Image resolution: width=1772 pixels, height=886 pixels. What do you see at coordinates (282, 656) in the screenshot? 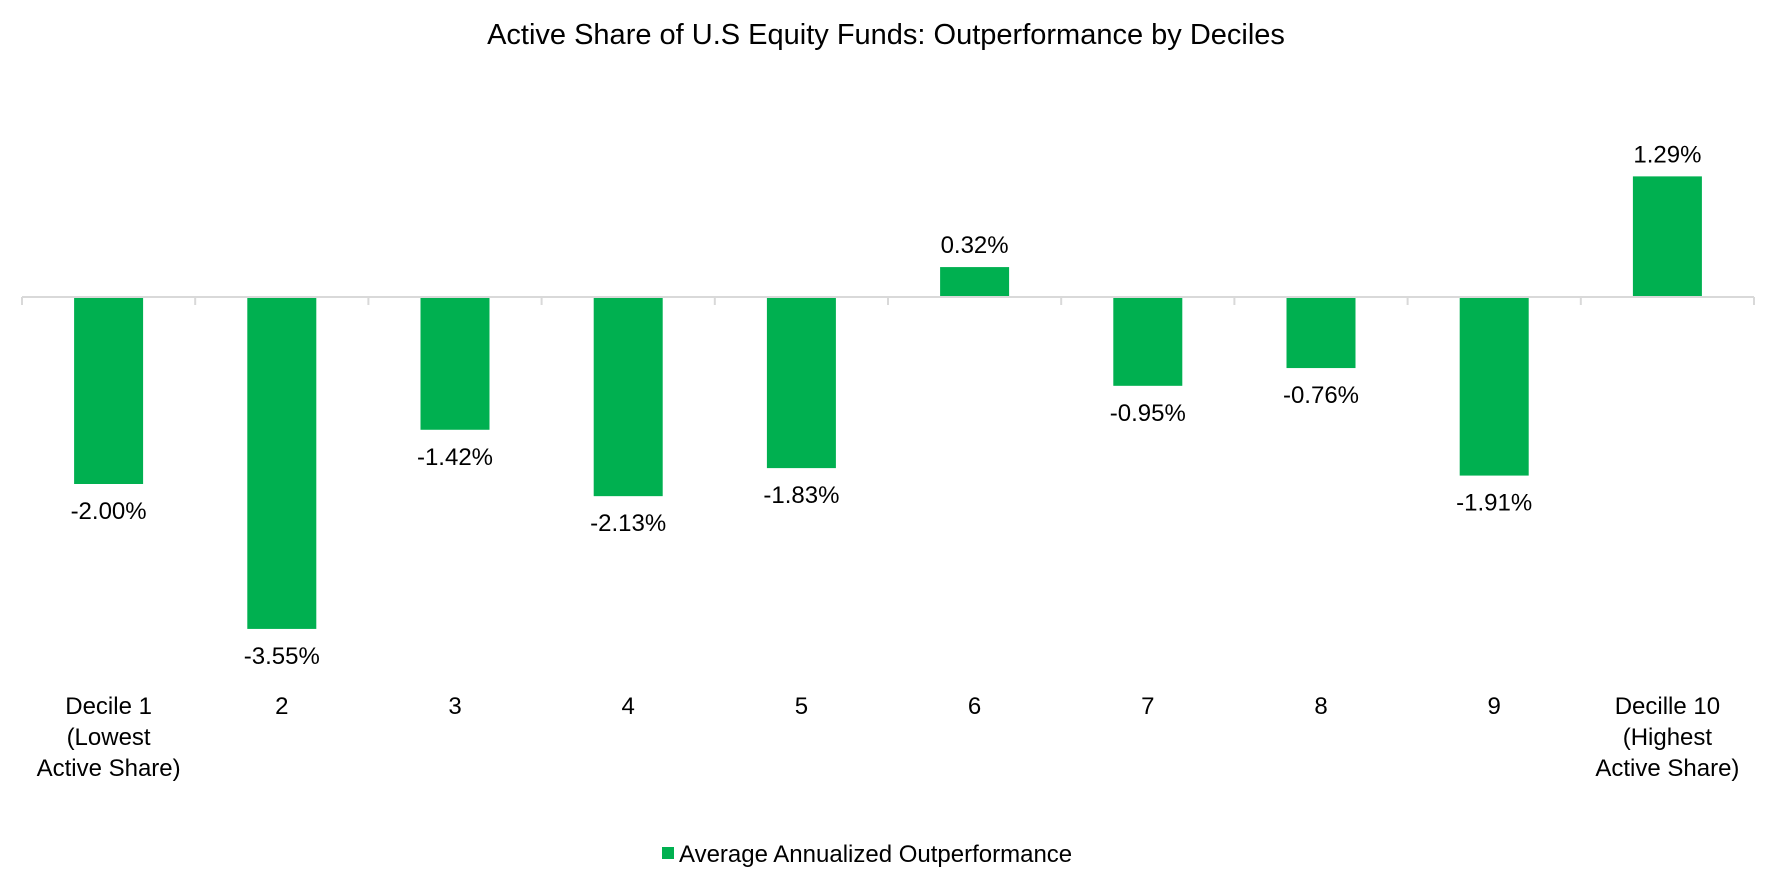
I see `data-label-2: -3.55%` at bounding box center [282, 656].